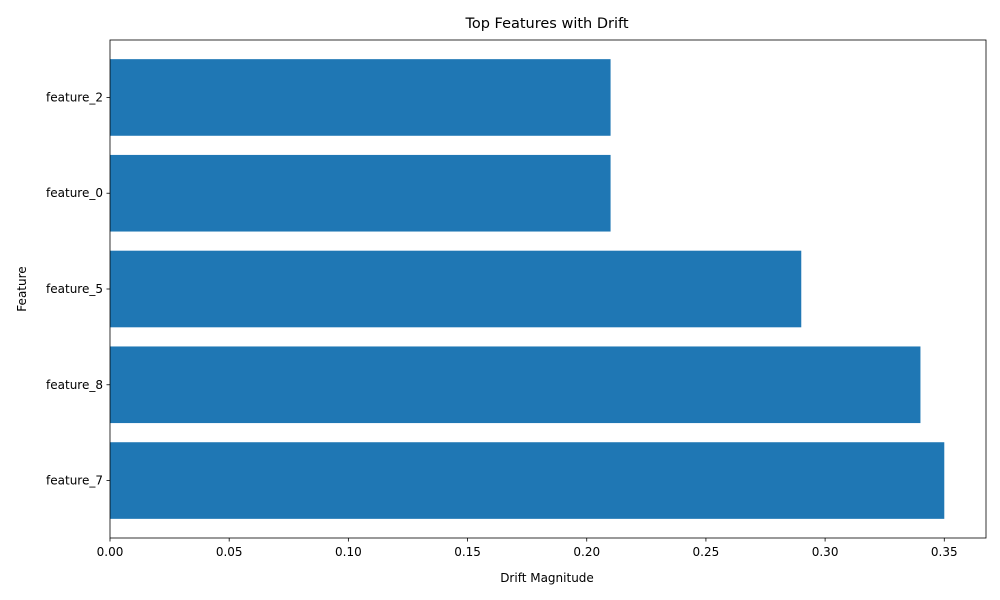  What do you see at coordinates (547, 578) in the screenshot?
I see `x-axis-title: Drift Magnitude` at bounding box center [547, 578].